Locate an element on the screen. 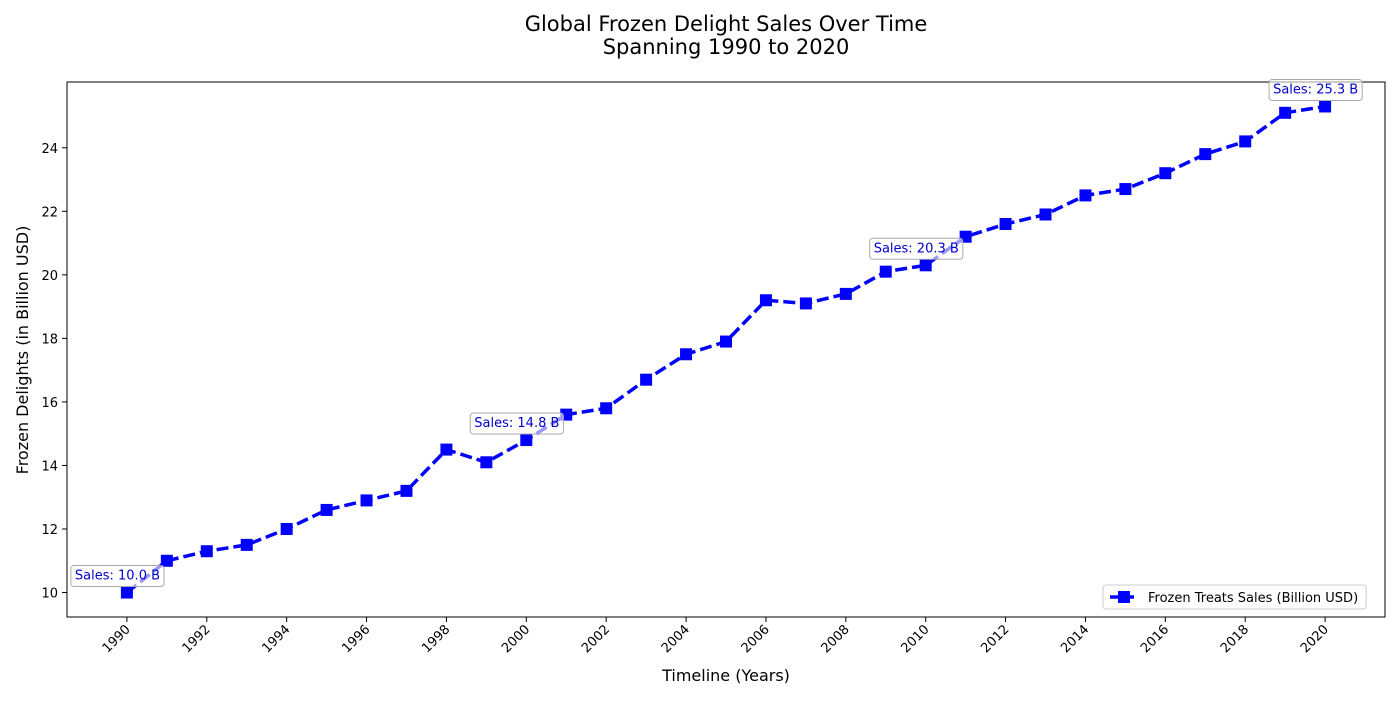 This screenshot has width=1400, height=704. x-tick-label: 1994 is located at coordinates (276, 639).